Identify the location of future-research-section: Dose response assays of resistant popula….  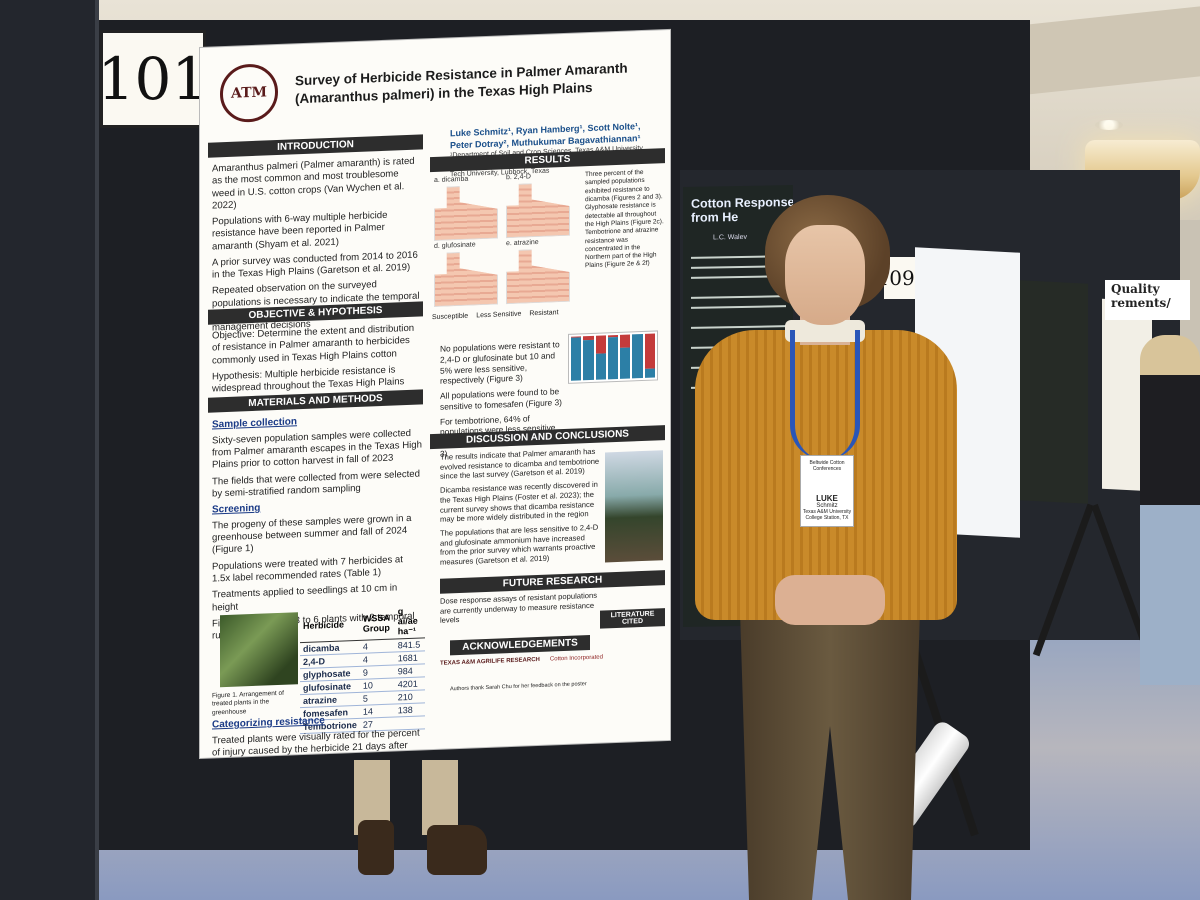
(520, 610).